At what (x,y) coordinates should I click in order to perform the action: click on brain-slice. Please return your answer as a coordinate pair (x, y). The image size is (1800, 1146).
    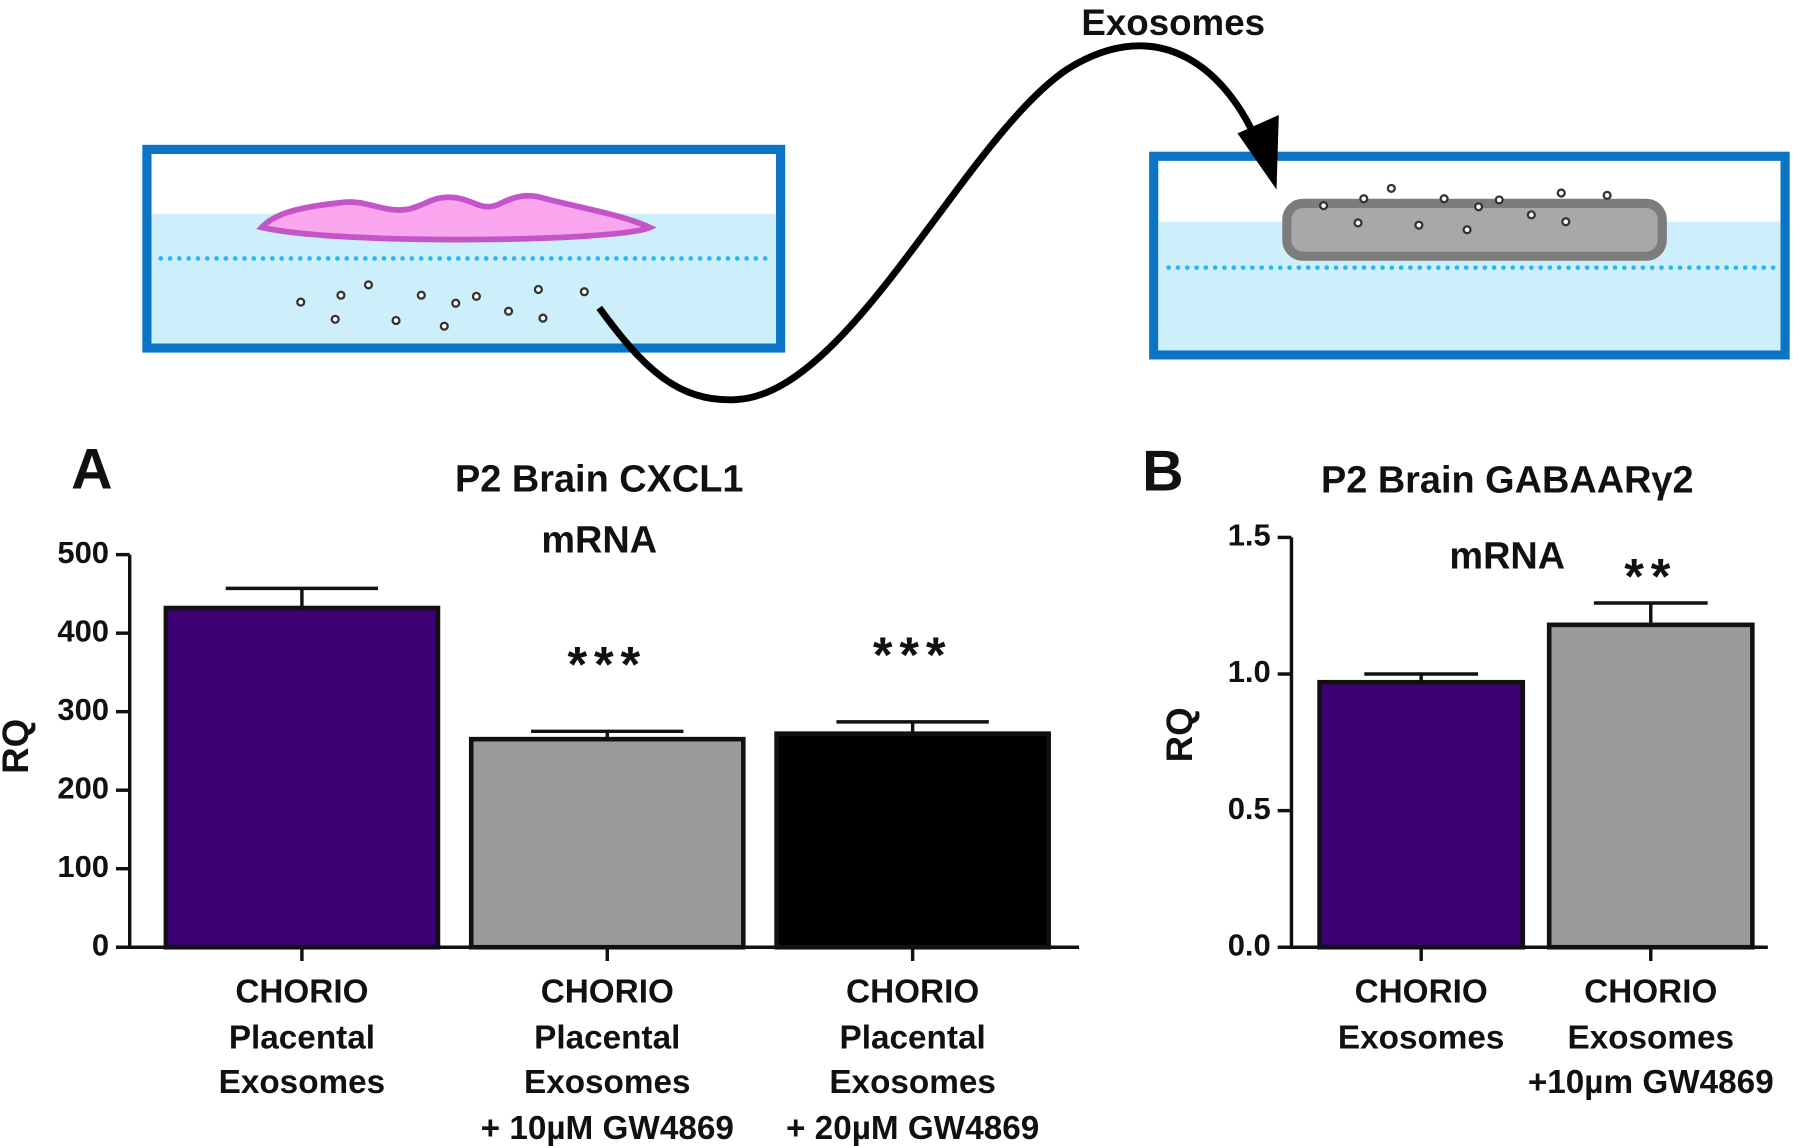
    Looking at the image, I should click on (1474, 229).